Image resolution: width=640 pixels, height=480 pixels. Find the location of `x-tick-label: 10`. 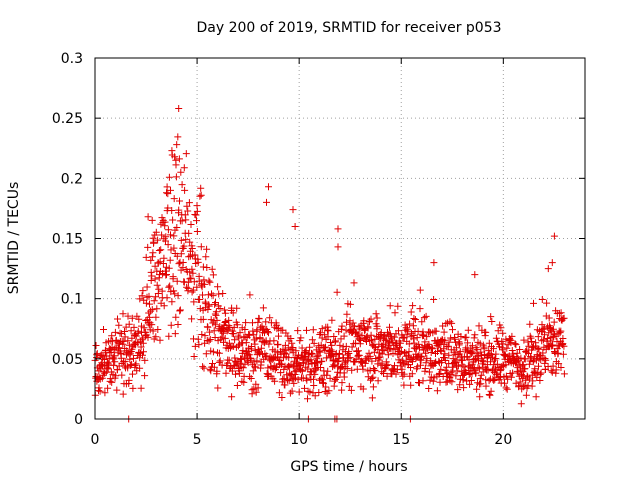

x-tick-label: 10 is located at coordinates (299, 440).